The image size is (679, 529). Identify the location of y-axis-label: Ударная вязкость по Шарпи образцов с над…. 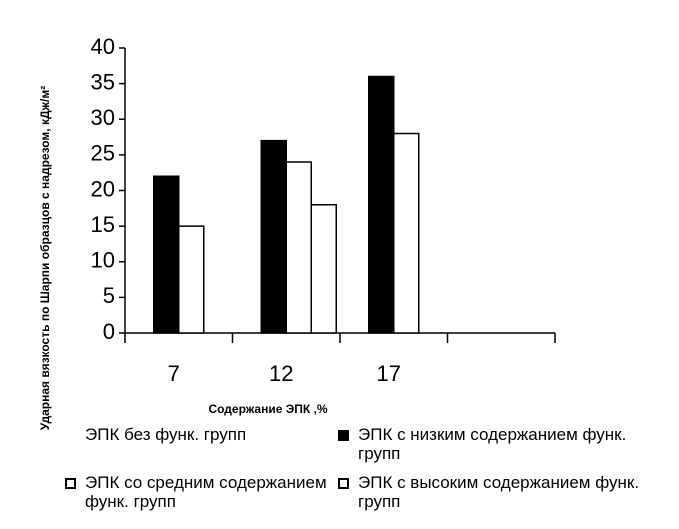
(45, 258).